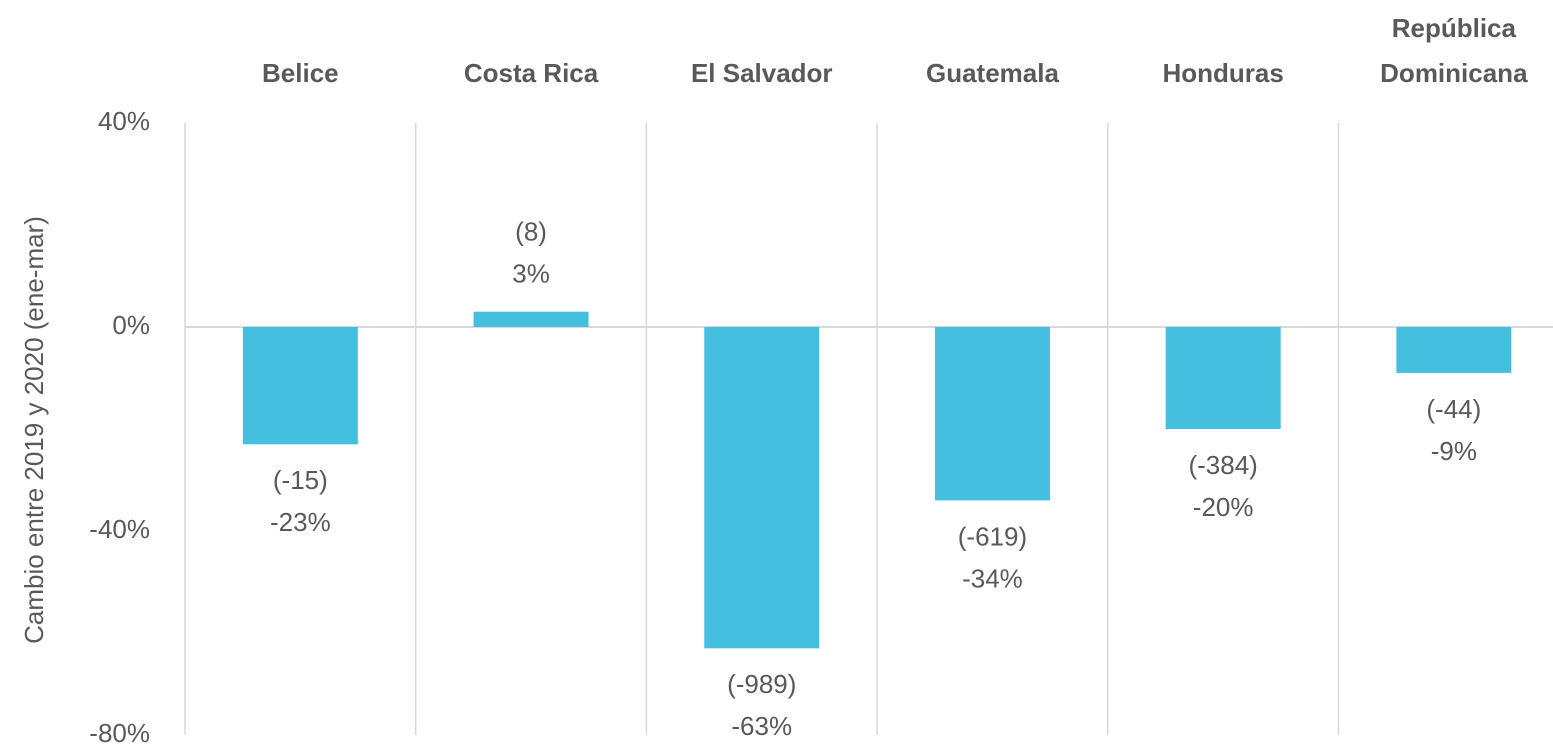 Image resolution: width=1553 pixels, height=747 pixels. I want to click on category-label: Belice, so click(300, 73).